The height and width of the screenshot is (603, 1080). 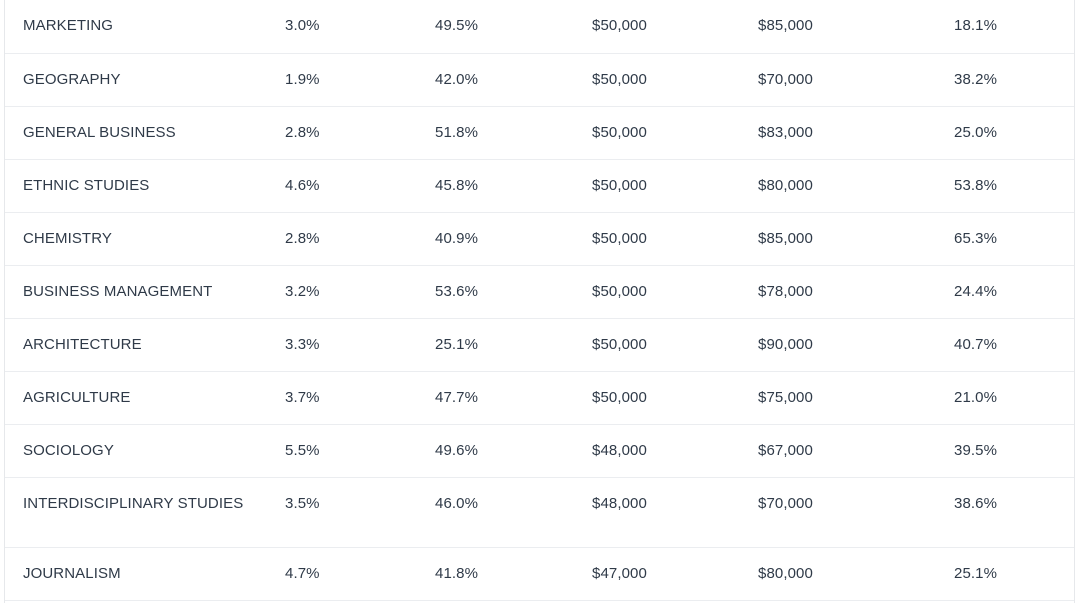 What do you see at coordinates (513, 239) in the screenshot?
I see `value-cell: 40.9%` at bounding box center [513, 239].